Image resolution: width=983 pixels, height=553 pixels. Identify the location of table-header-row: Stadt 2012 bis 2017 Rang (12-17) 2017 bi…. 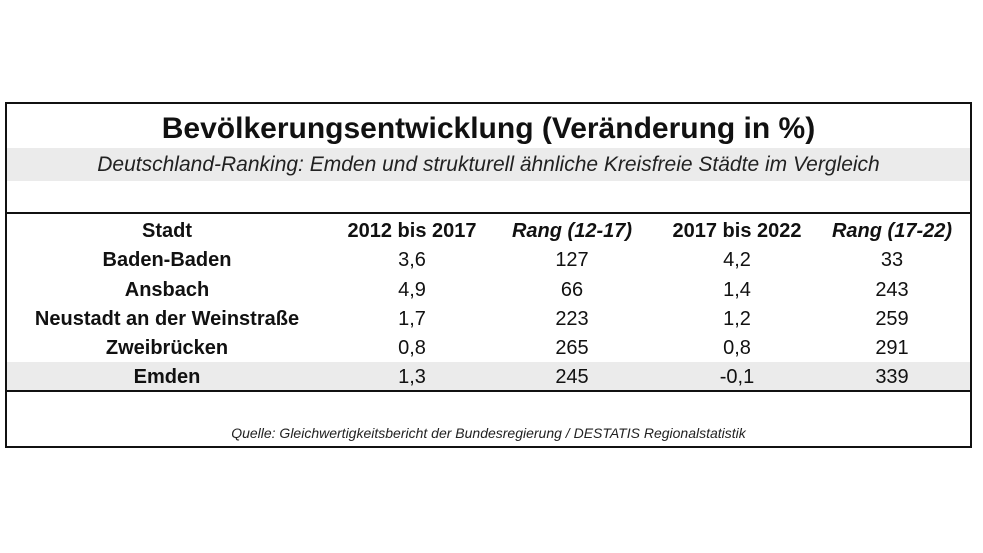
(488, 231).